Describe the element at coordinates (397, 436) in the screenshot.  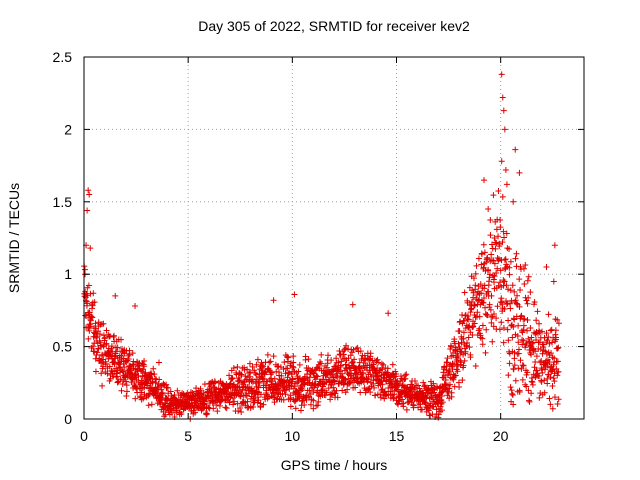
I see `x-tick-label: 15` at that location.